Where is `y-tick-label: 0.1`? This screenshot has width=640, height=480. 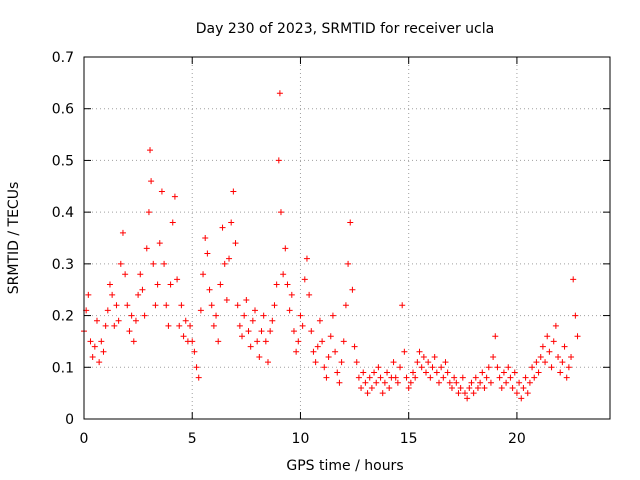
y-tick-label: 0.1 is located at coordinates (63, 368).